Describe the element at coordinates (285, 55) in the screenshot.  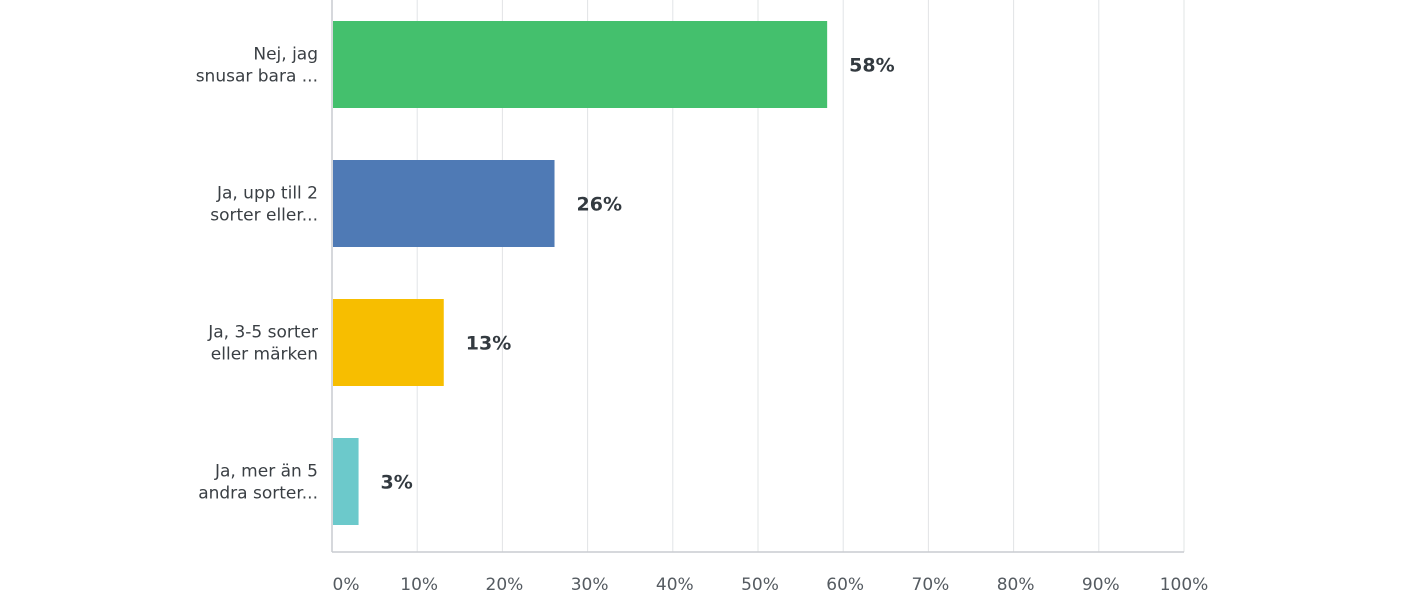
I see `category-label-line: Nej, jag` at that location.